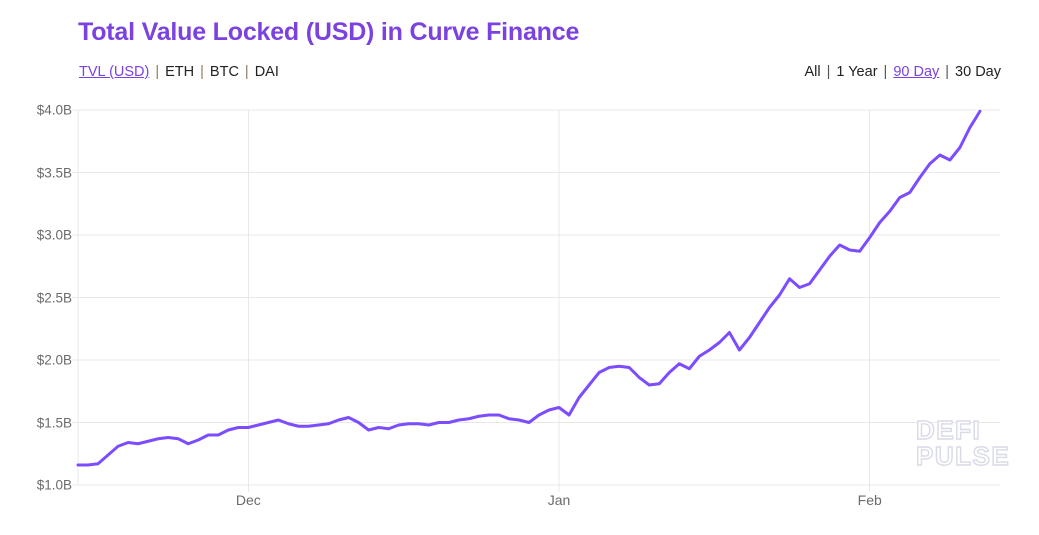 The height and width of the screenshot is (535, 1039). I want to click on range-nav-item-90-day: 90 Day, so click(916, 72).